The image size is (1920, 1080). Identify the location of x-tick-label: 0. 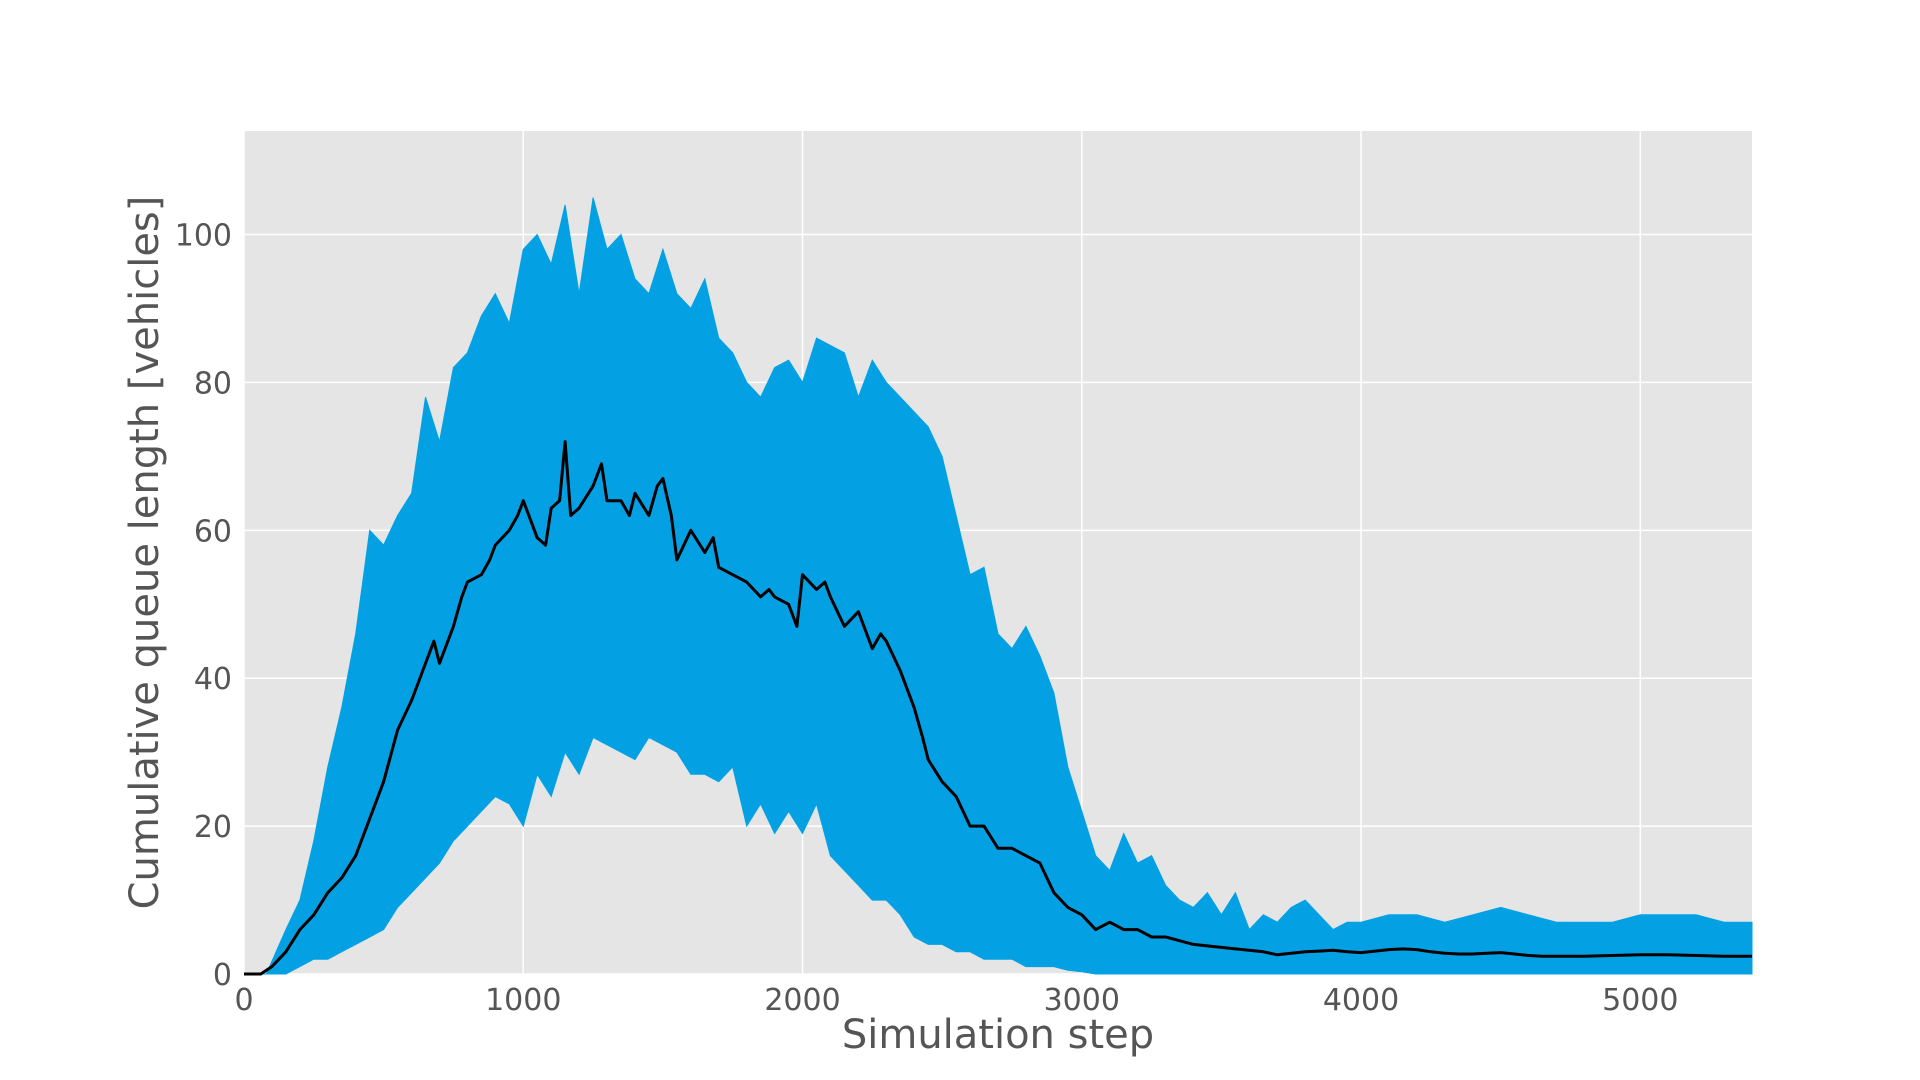
(243, 1000).